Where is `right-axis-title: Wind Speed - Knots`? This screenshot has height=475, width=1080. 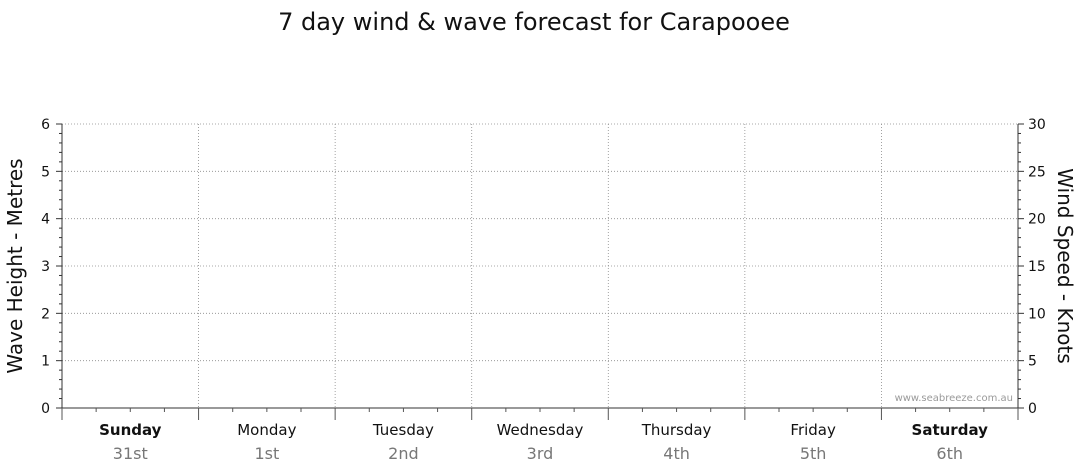
right-axis-title: Wind Speed - Knots is located at coordinates (1065, 266).